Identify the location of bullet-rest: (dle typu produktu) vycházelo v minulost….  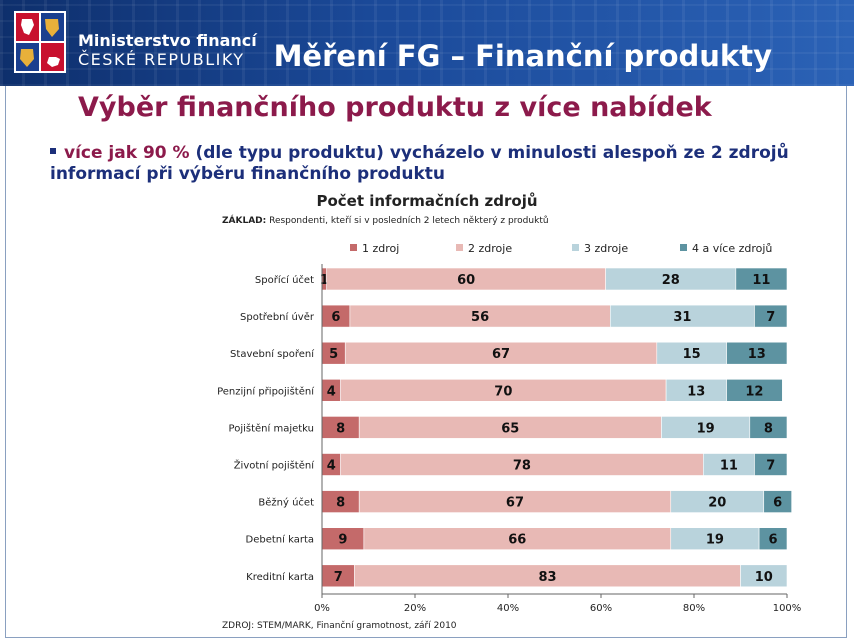
(419, 163).